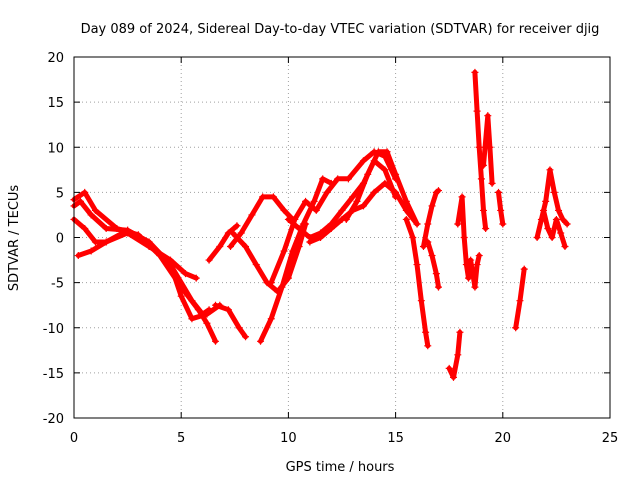 This screenshot has height=480, width=640. I want to click on x-axis-label: GPS time / hours, so click(340, 467).